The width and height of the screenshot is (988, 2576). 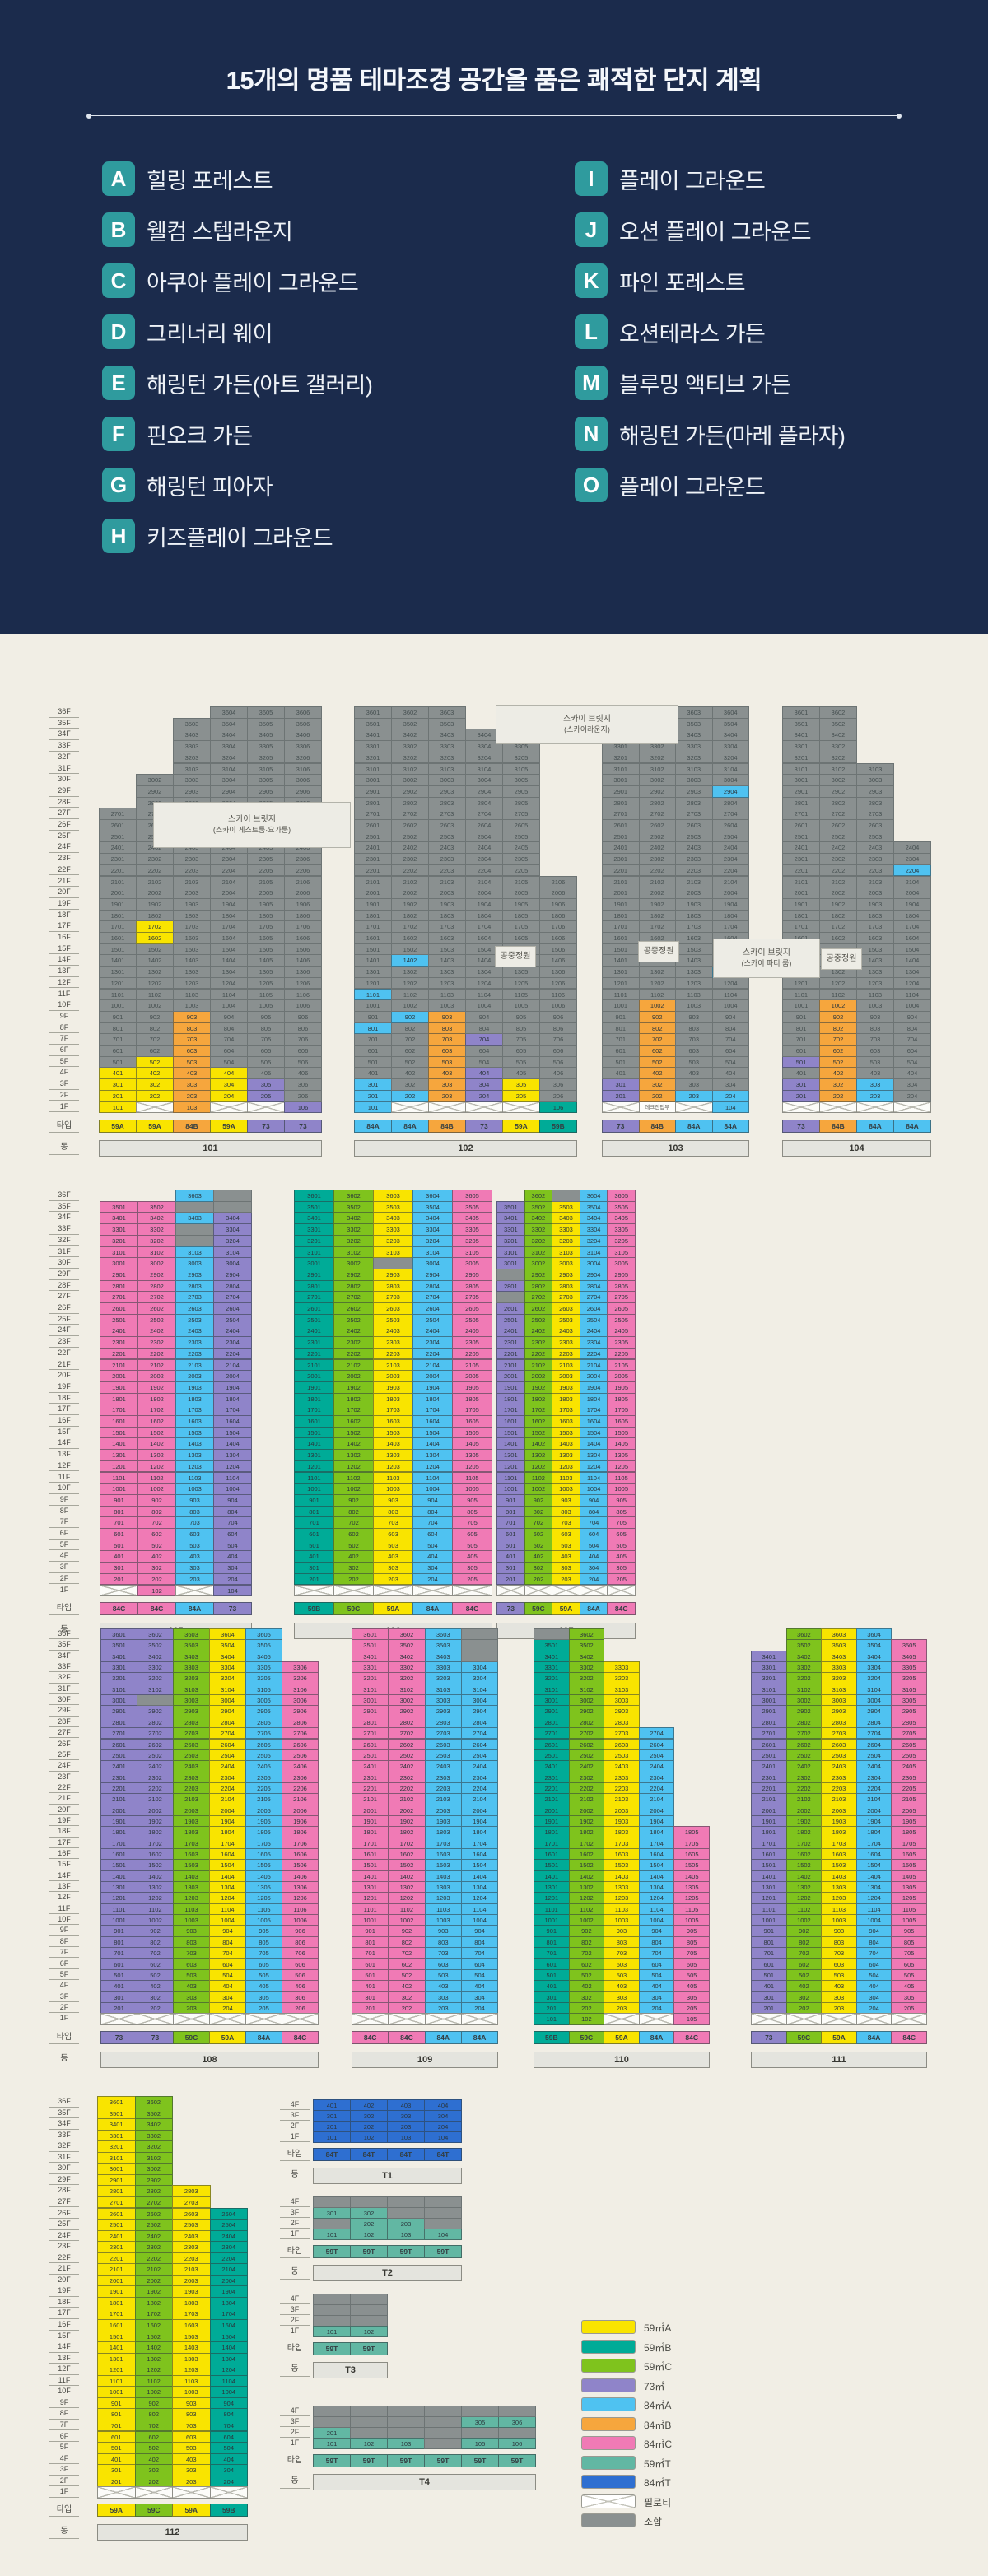 I want to click on unit-cell: 2904, so click(x=432, y=1274).